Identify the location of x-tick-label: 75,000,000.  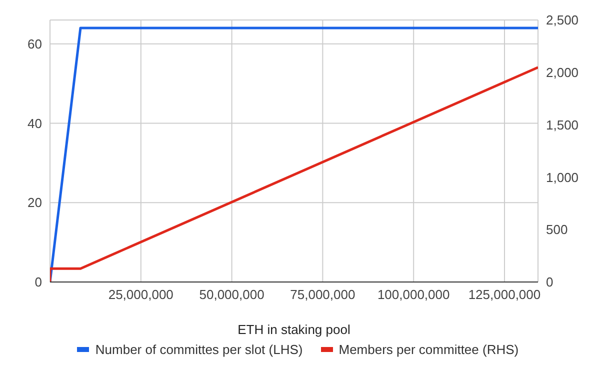
(323, 294).